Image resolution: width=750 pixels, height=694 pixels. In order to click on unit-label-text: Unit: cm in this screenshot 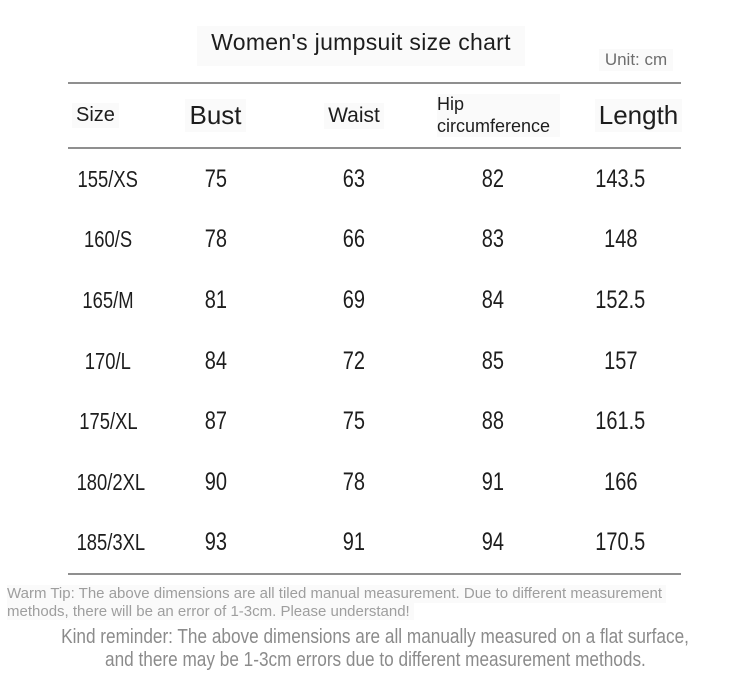, I will do `click(636, 60)`.